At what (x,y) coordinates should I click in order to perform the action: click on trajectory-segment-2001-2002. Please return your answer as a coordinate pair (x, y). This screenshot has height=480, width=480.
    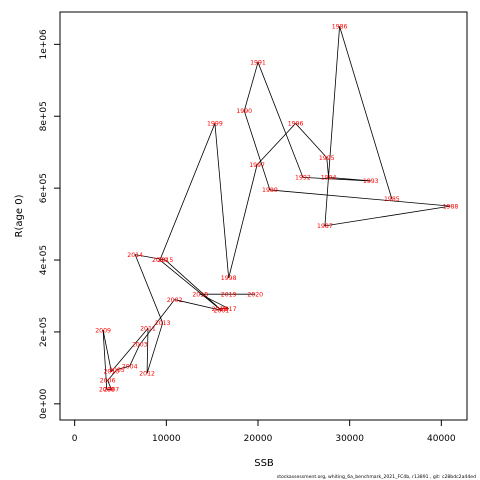
    Looking at the image, I should click on (198, 305).